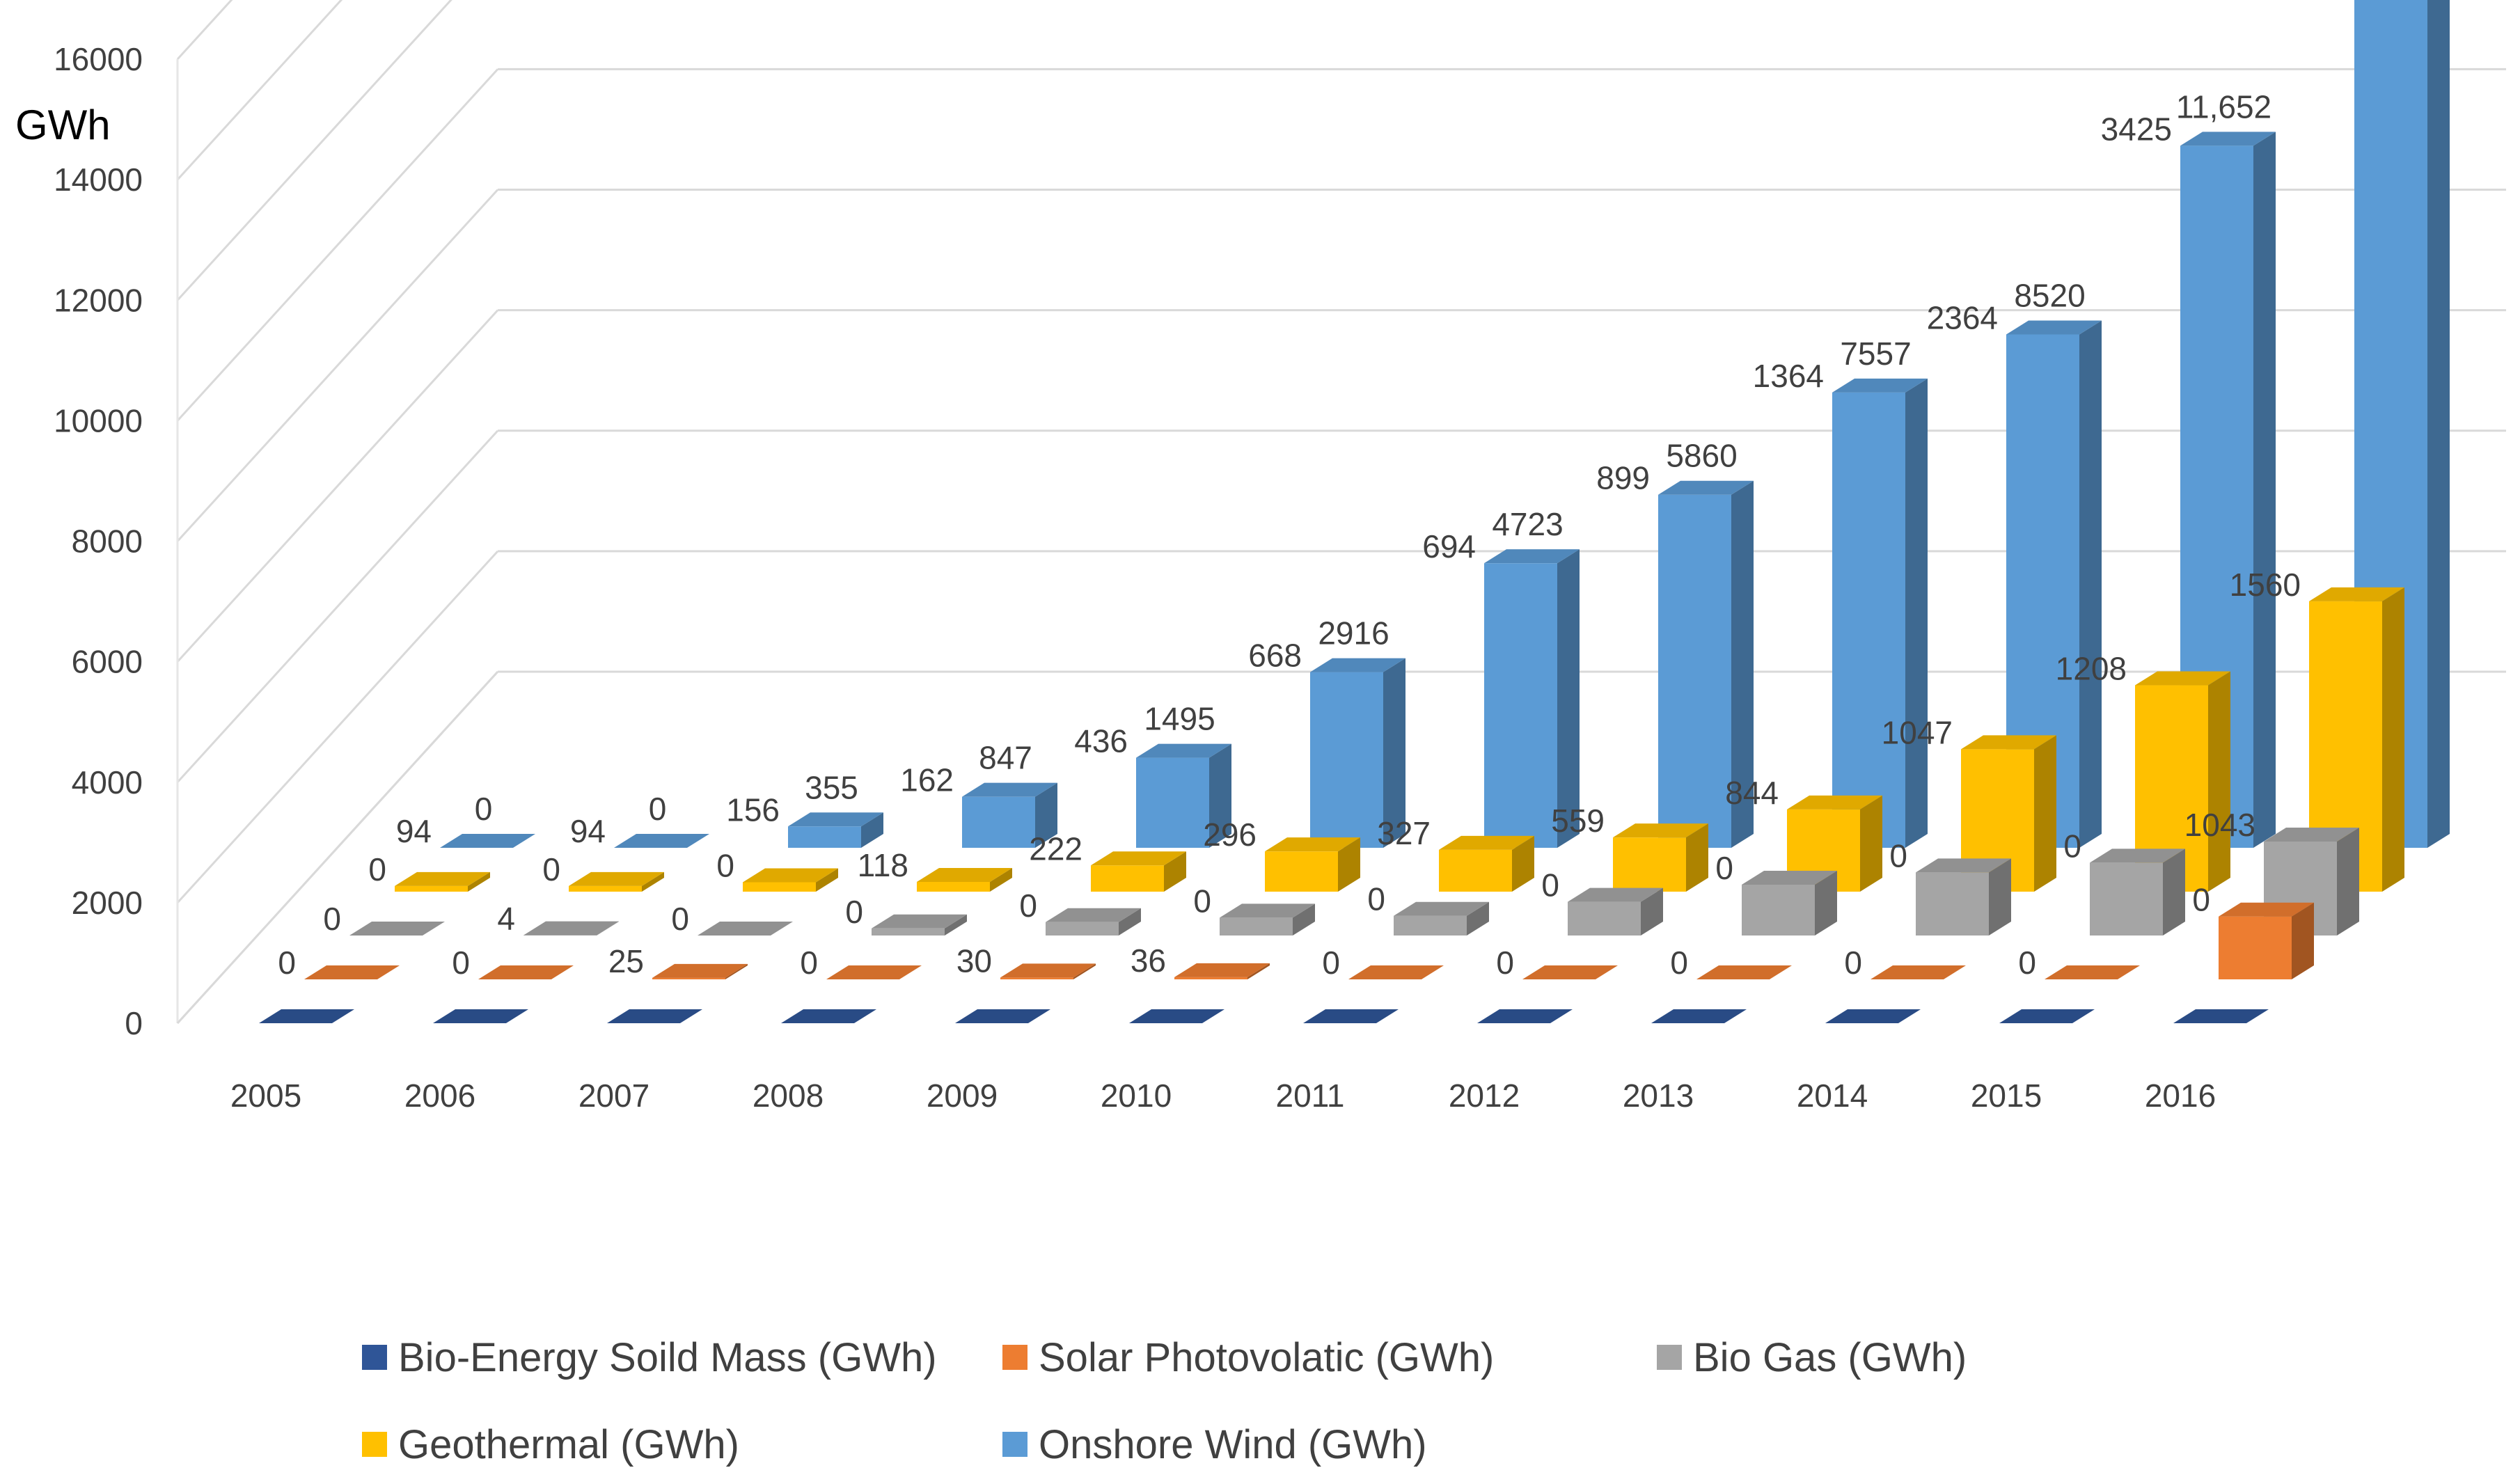 The height and width of the screenshot is (1484, 2520). What do you see at coordinates (1788, 376) in the screenshot?
I see `data-label: 1364` at bounding box center [1788, 376].